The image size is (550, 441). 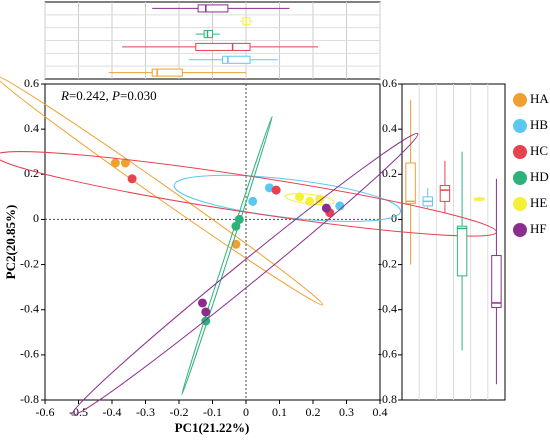 I want to click on legend-label: HE, so click(x=538, y=202).